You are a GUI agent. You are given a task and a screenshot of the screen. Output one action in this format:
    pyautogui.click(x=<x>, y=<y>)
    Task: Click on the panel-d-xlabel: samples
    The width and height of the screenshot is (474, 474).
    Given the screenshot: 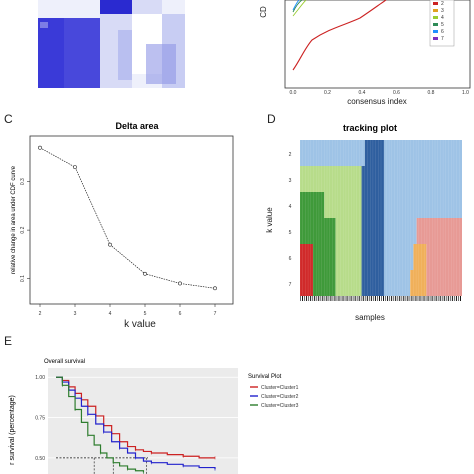 What is the action you would take?
    pyautogui.click(x=370, y=317)
    